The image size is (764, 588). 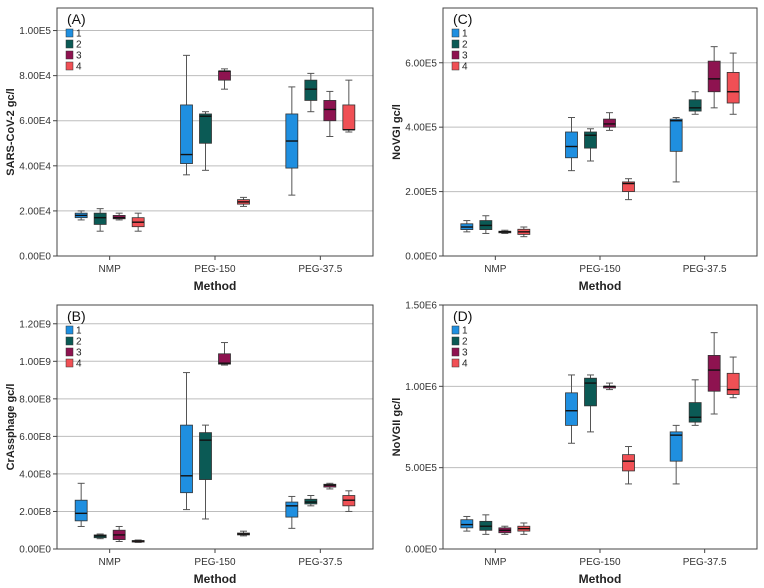 I want to click on y-axis-title: SARS-CoV-2 gc/l, so click(x=11, y=131).